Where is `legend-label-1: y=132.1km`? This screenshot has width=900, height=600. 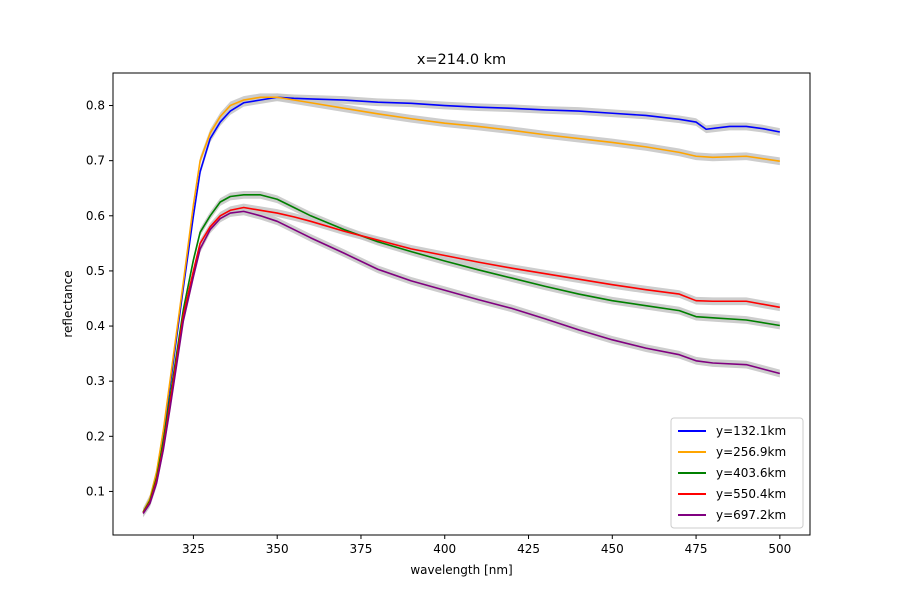 legend-label-1: y=132.1km is located at coordinates (751, 431).